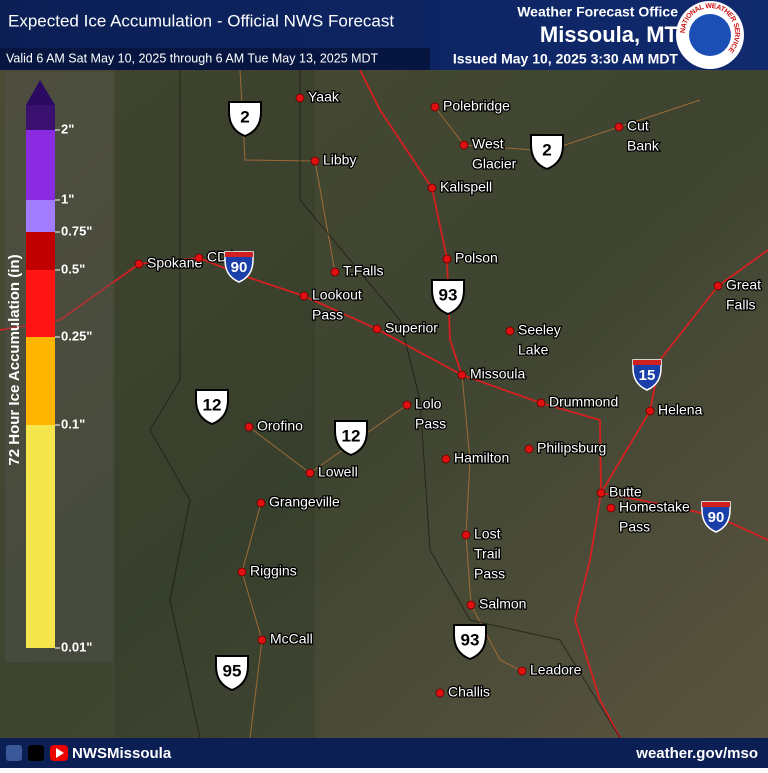 The width and height of the screenshot is (768, 773). I want to click on city-label: Trail, so click(487, 554).